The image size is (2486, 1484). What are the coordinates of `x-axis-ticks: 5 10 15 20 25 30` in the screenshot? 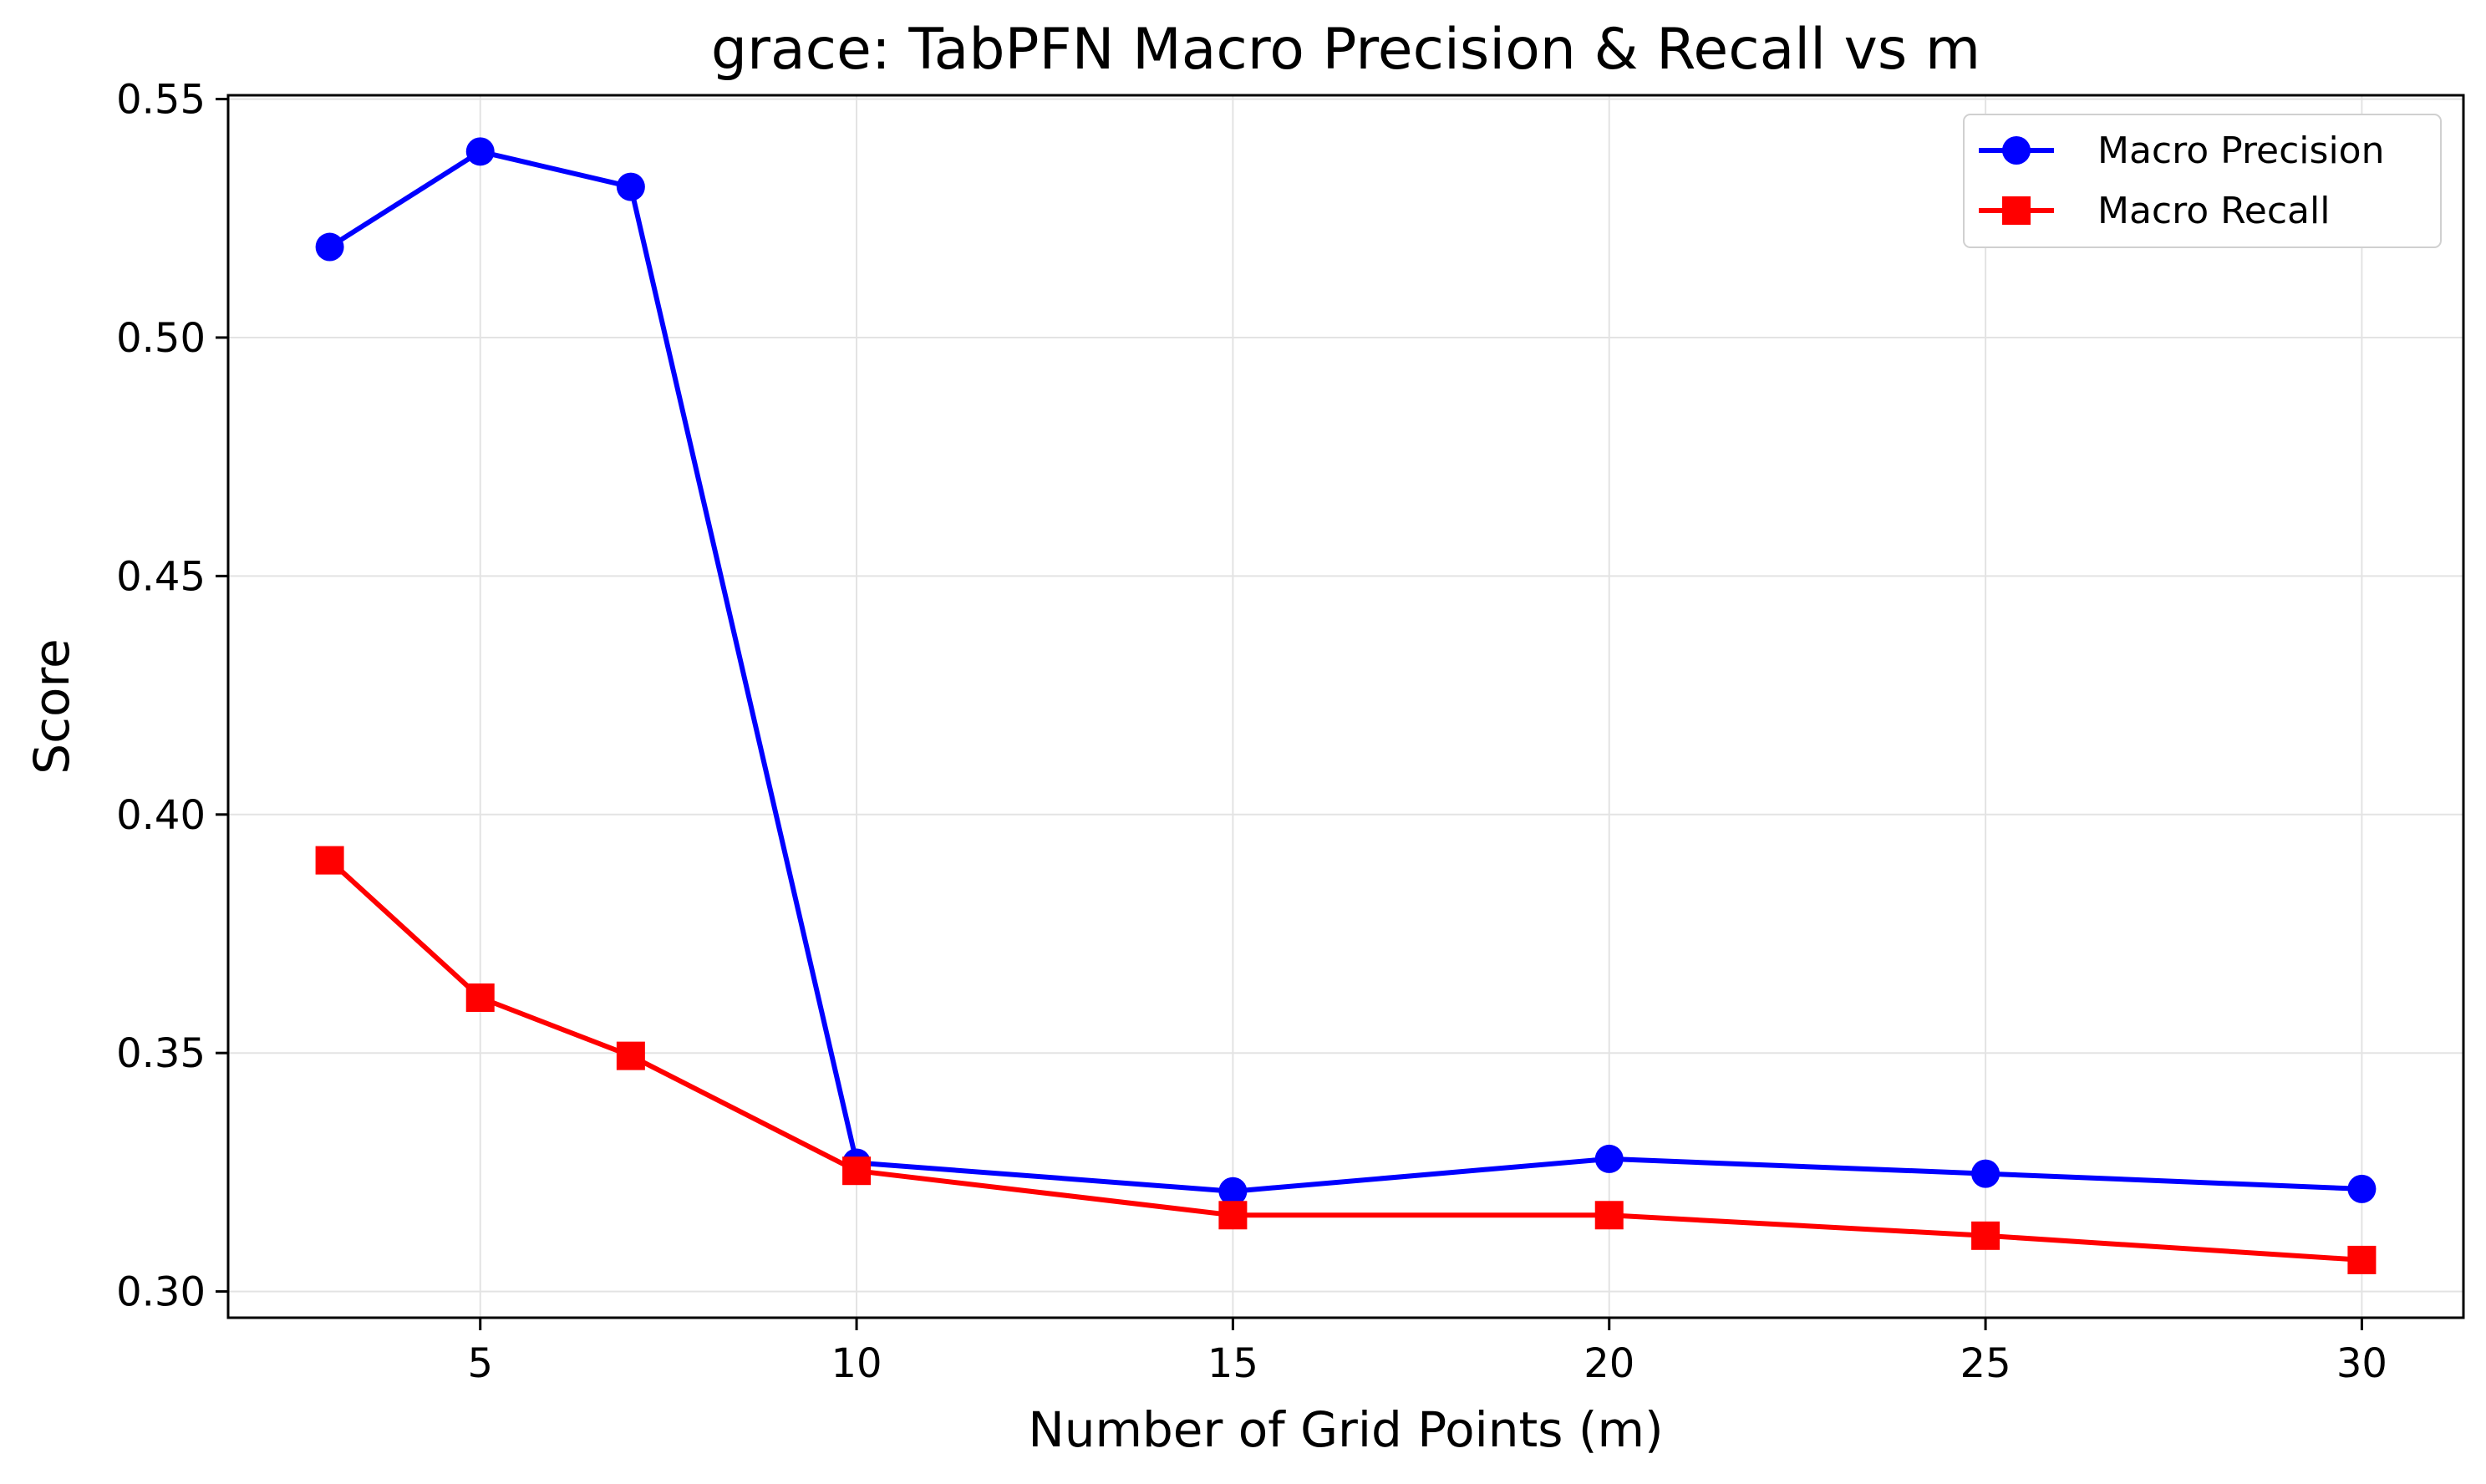 It's located at (1427, 1352).